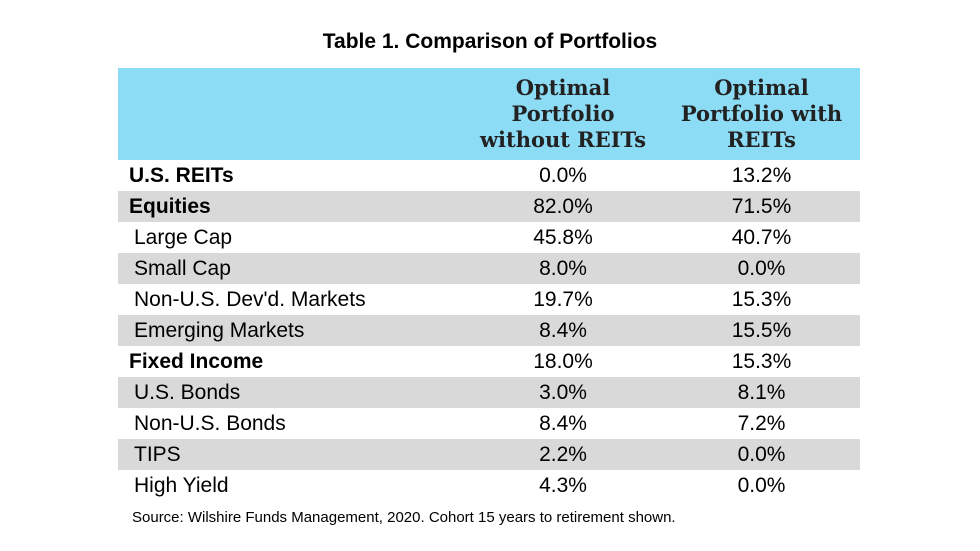 The height and width of the screenshot is (551, 980). Describe the element at coordinates (563, 206) in the screenshot. I see `value-without-reits: 82.0%` at that location.